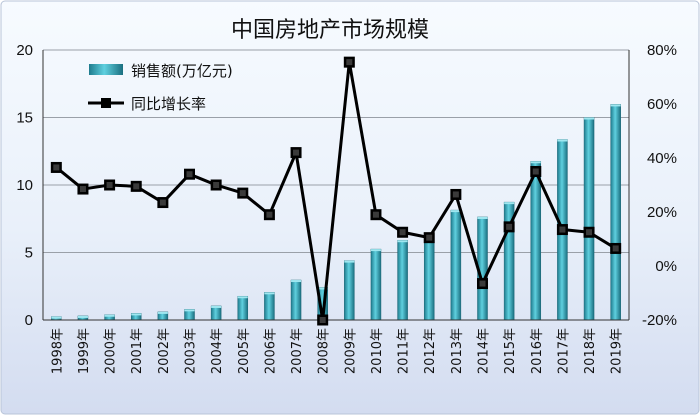 The height and width of the screenshot is (415, 700). I want to click on y-left-tick-label: 20, so click(24, 50).